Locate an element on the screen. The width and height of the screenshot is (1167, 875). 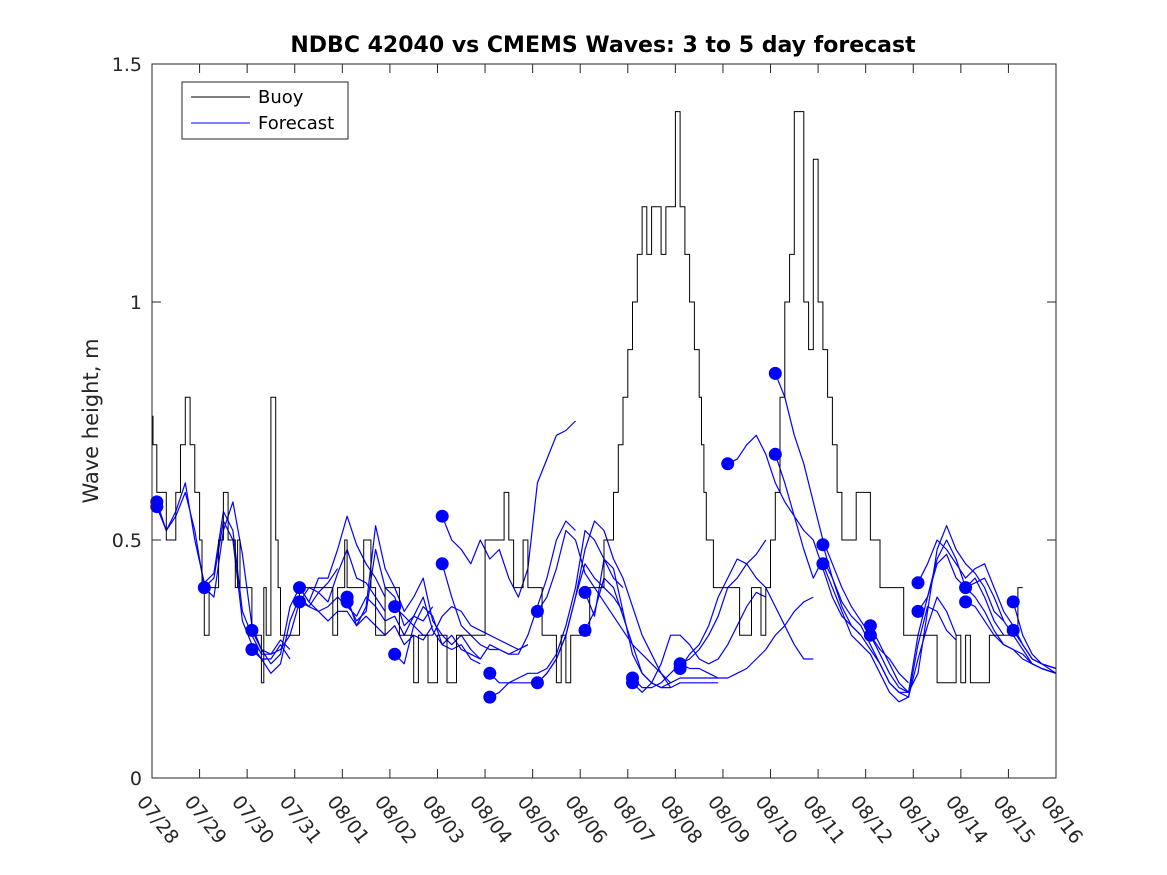
legend-box is located at coordinates (265, 110).